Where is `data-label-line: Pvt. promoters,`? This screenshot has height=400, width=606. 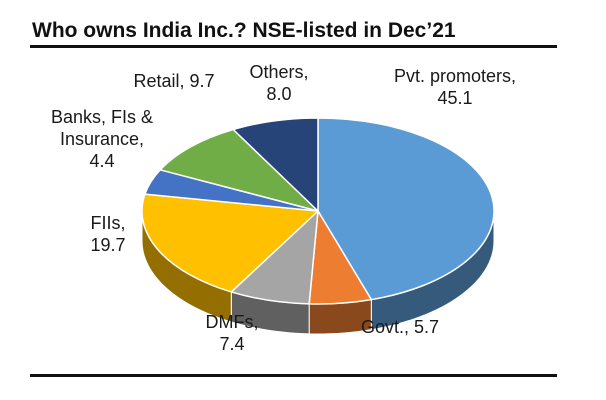
data-label-line: Pvt. promoters, is located at coordinates (455, 76).